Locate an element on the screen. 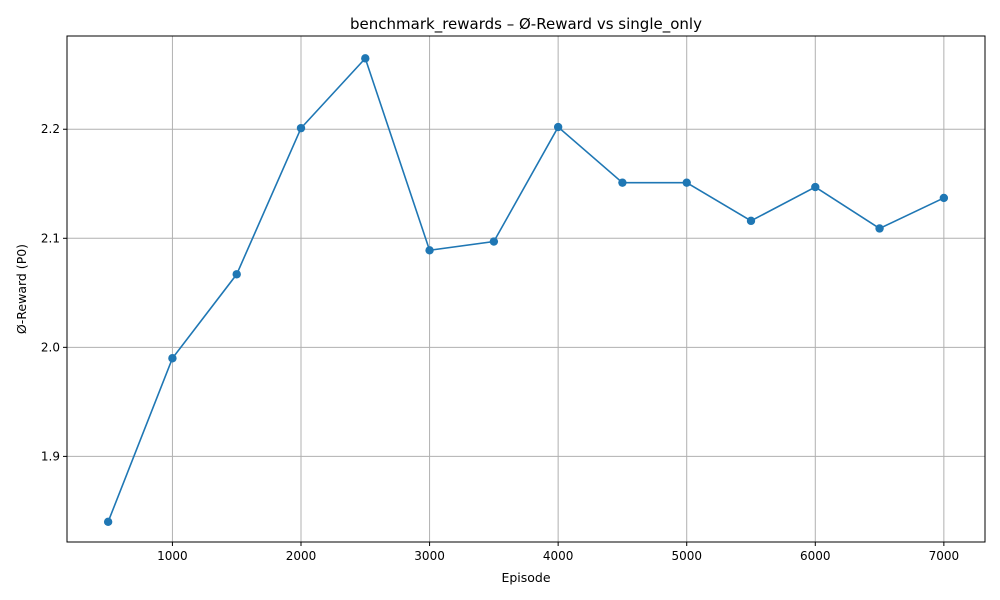 The image size is (1000, 600). x-tick-label: 2000 is located at coordinates (301, 556).